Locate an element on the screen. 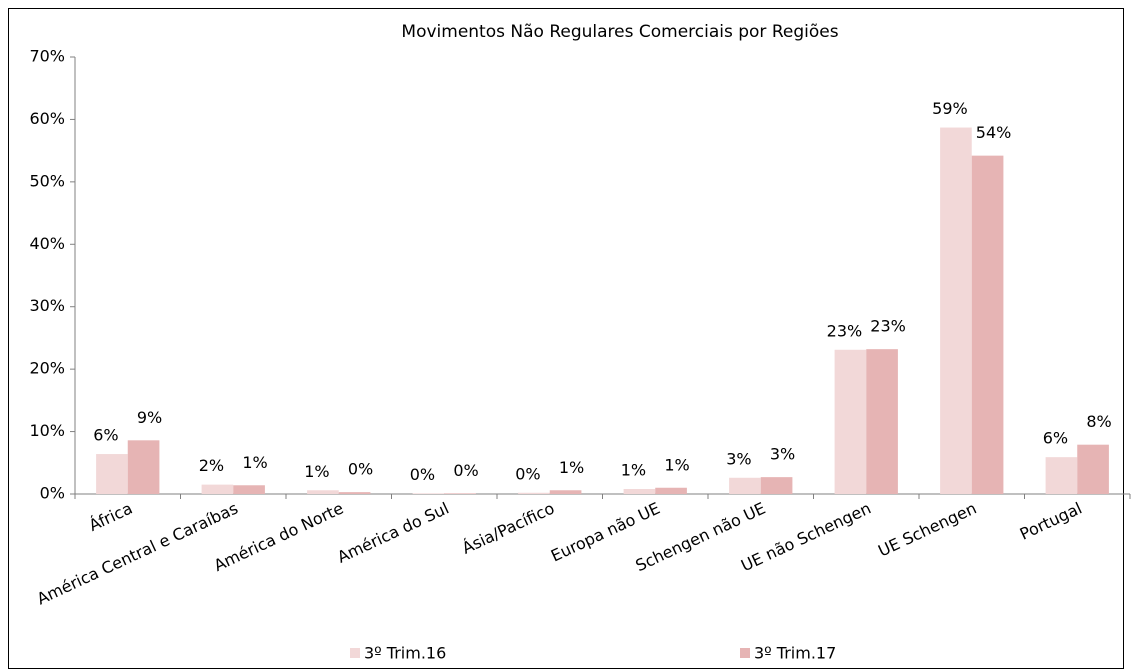 This screenshot has height=670, width=1131. data-label: 9% is located at coordinates (149, 417).